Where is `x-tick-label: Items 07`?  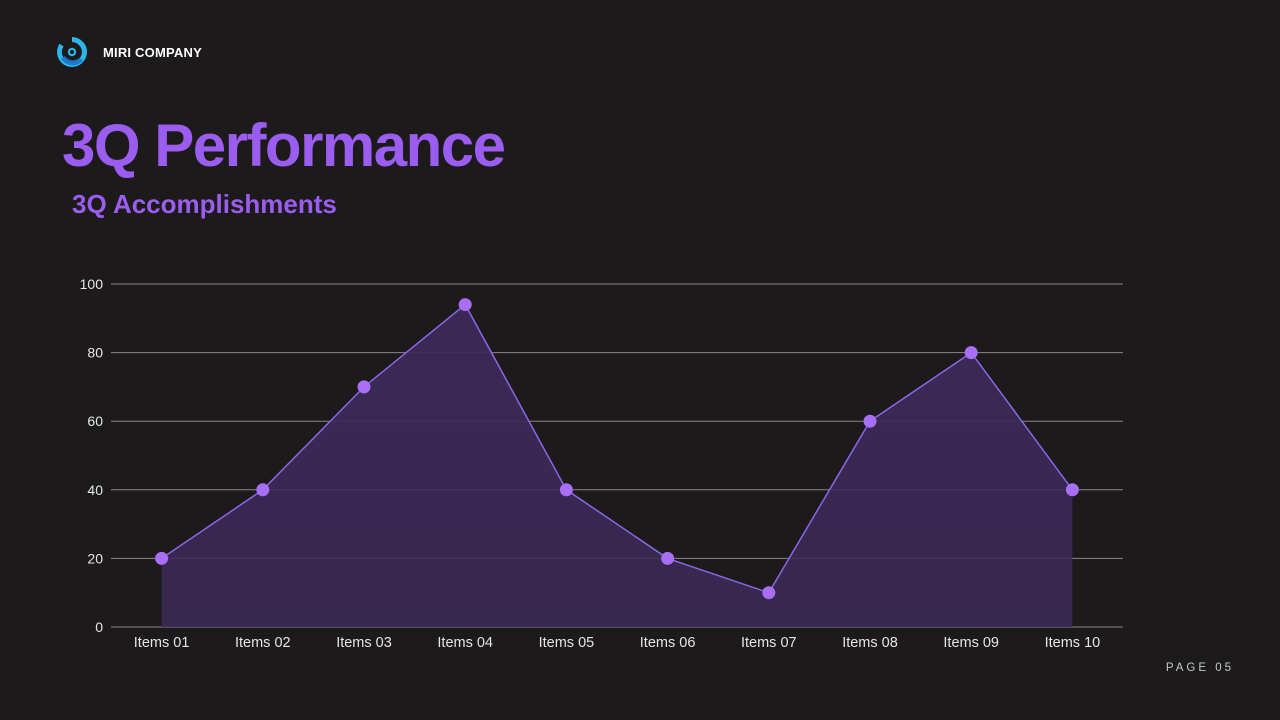 x-tick-label: Items 07 is located at coordinates (769, 643).